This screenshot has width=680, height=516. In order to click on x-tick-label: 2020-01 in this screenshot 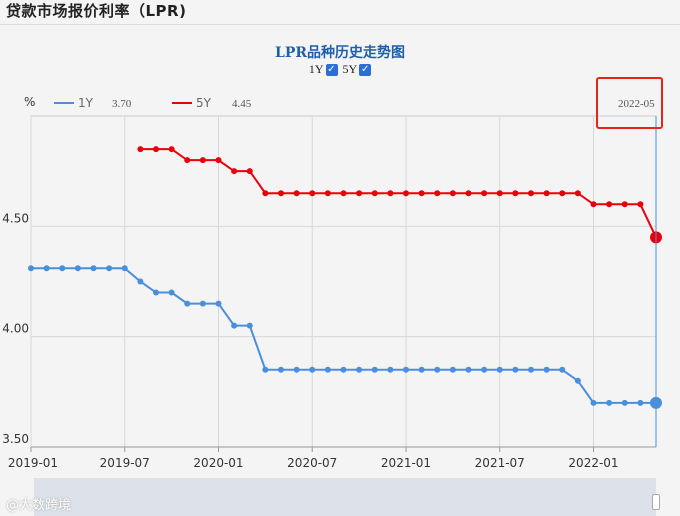, I will do `click(218, 463)`.